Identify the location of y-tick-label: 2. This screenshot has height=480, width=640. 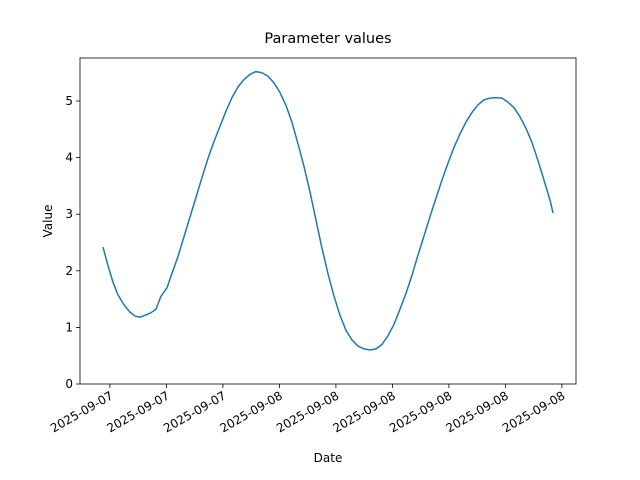
(69, 271).